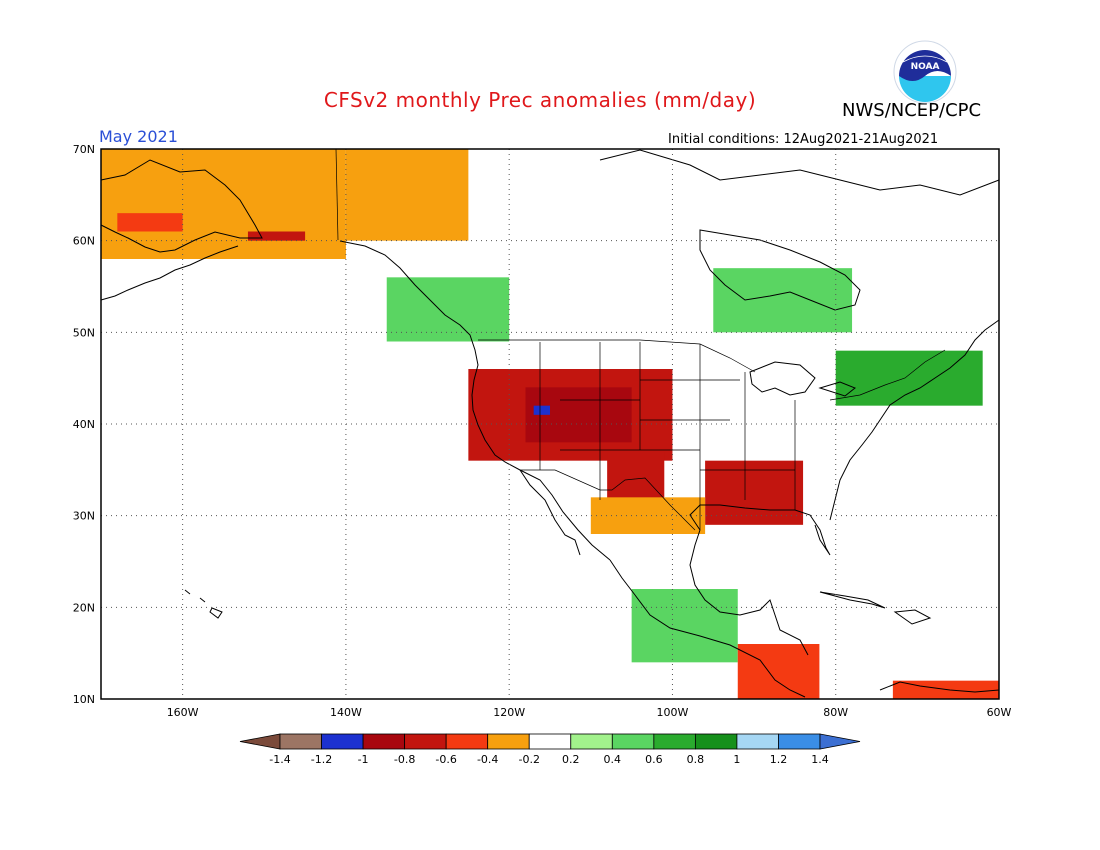 The height and width of the screenshot is (850, 1100). What do you see at coordinates (260, 741) in the screenshot?
I see `colorbar-min-arrow` at bounding box center [260, 741].